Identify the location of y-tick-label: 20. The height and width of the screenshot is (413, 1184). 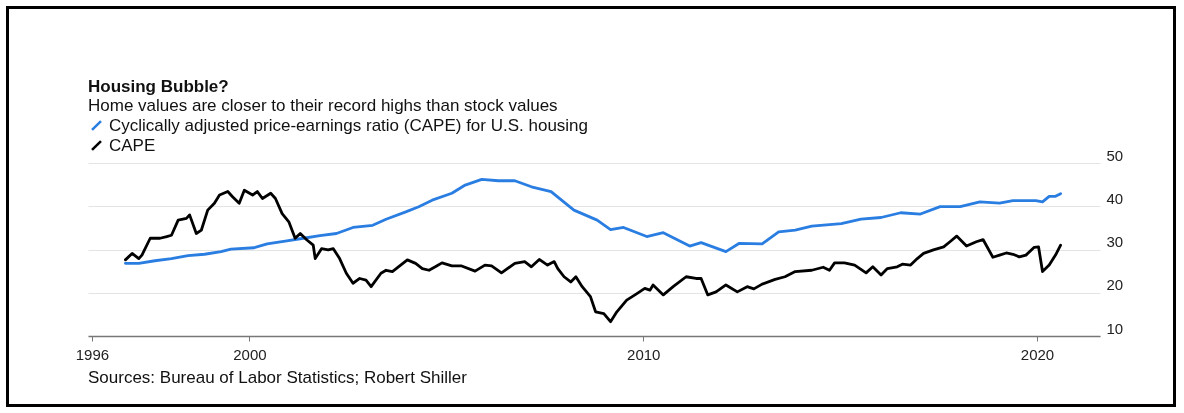
(1115, 285).